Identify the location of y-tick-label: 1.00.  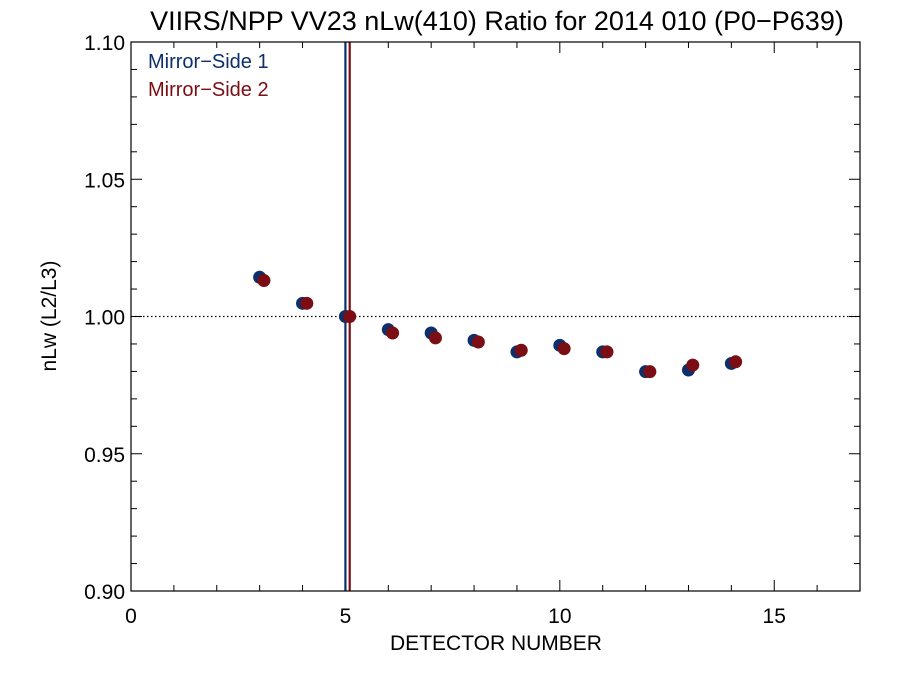
(104, 318).